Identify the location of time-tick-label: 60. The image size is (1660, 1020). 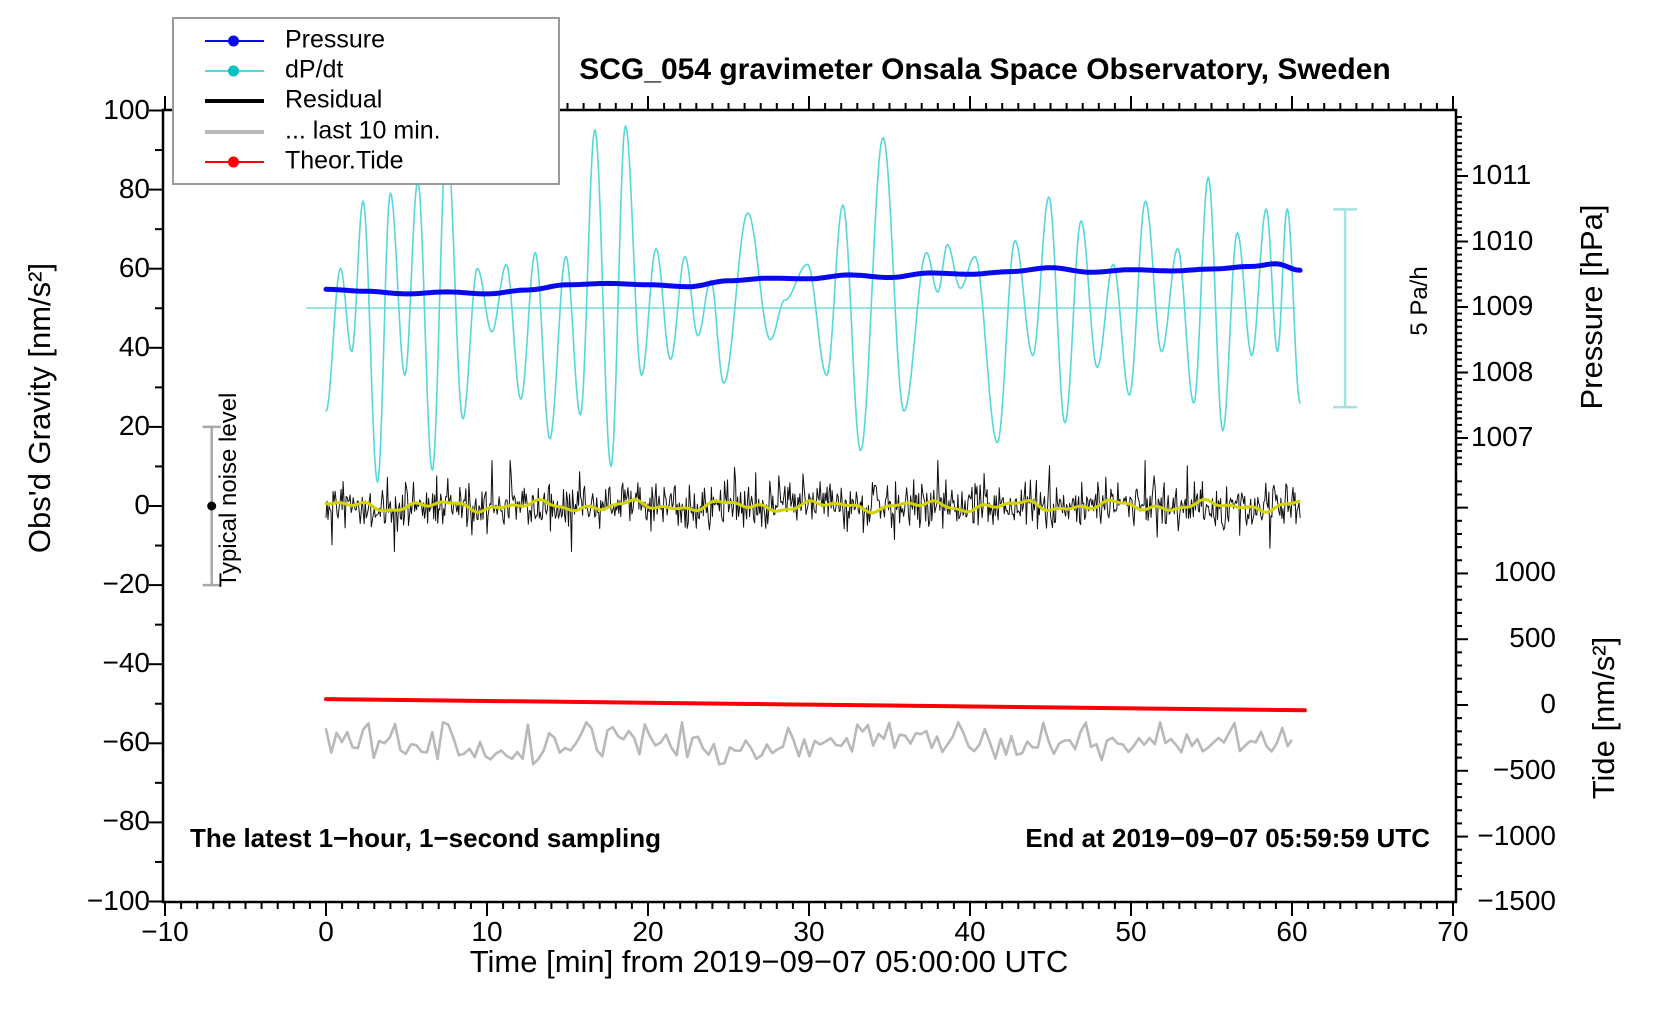
(1292, 931).